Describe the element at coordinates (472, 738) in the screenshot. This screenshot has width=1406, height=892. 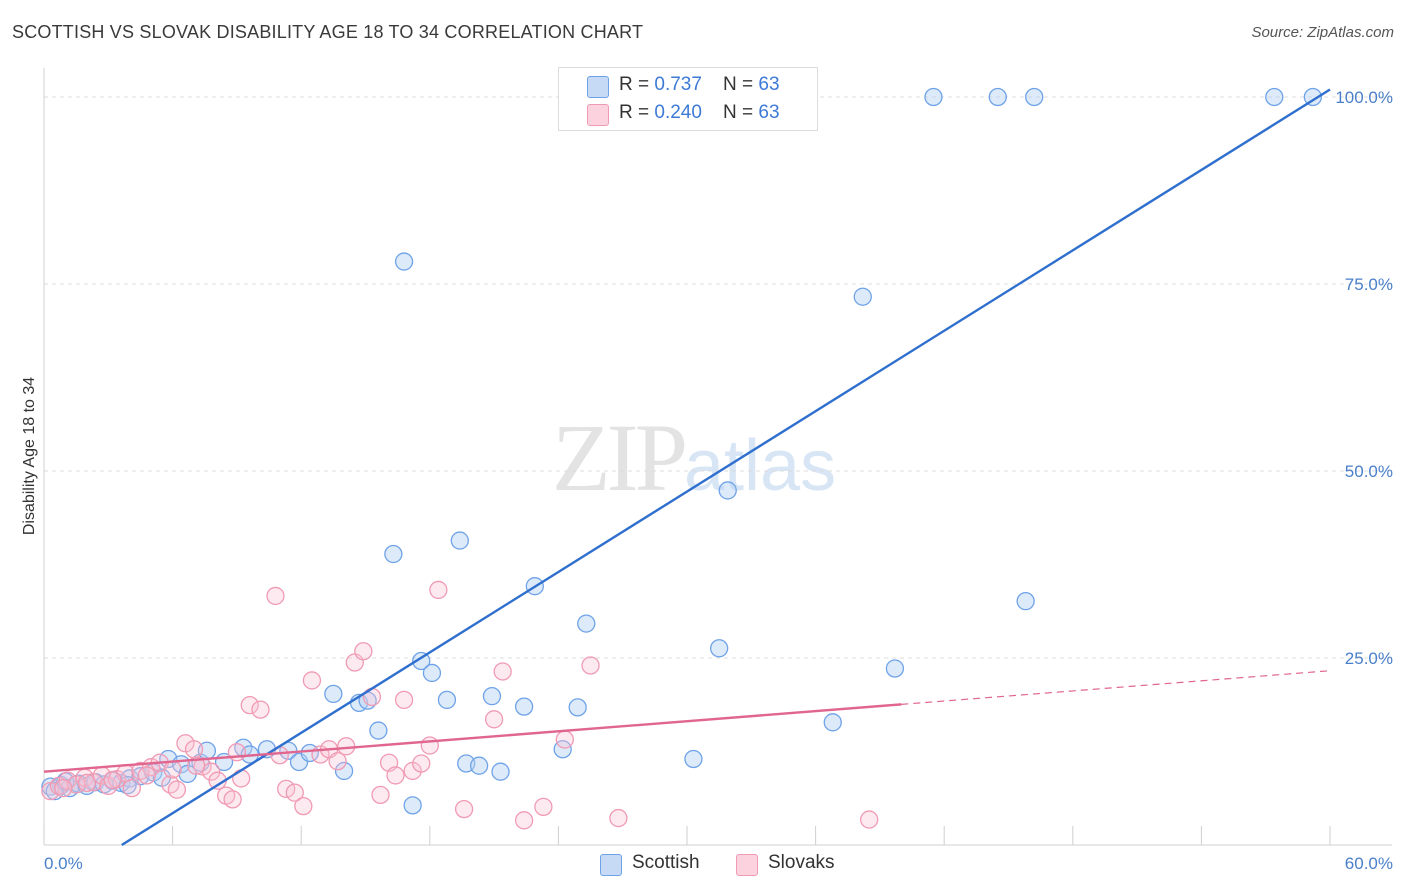
I see `trend-line-slovaks` at that location.